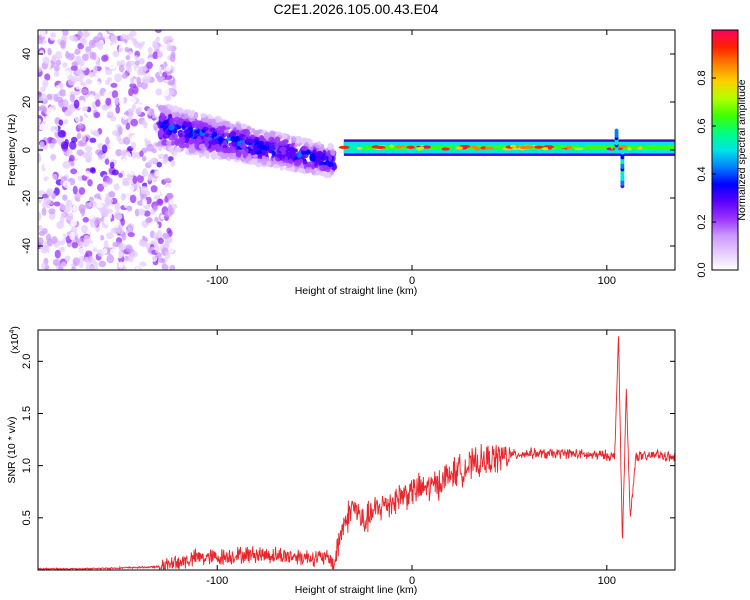 The image size is (750, 600). I want to click on snr-y-multiplier-close: ), so click(15, 328).